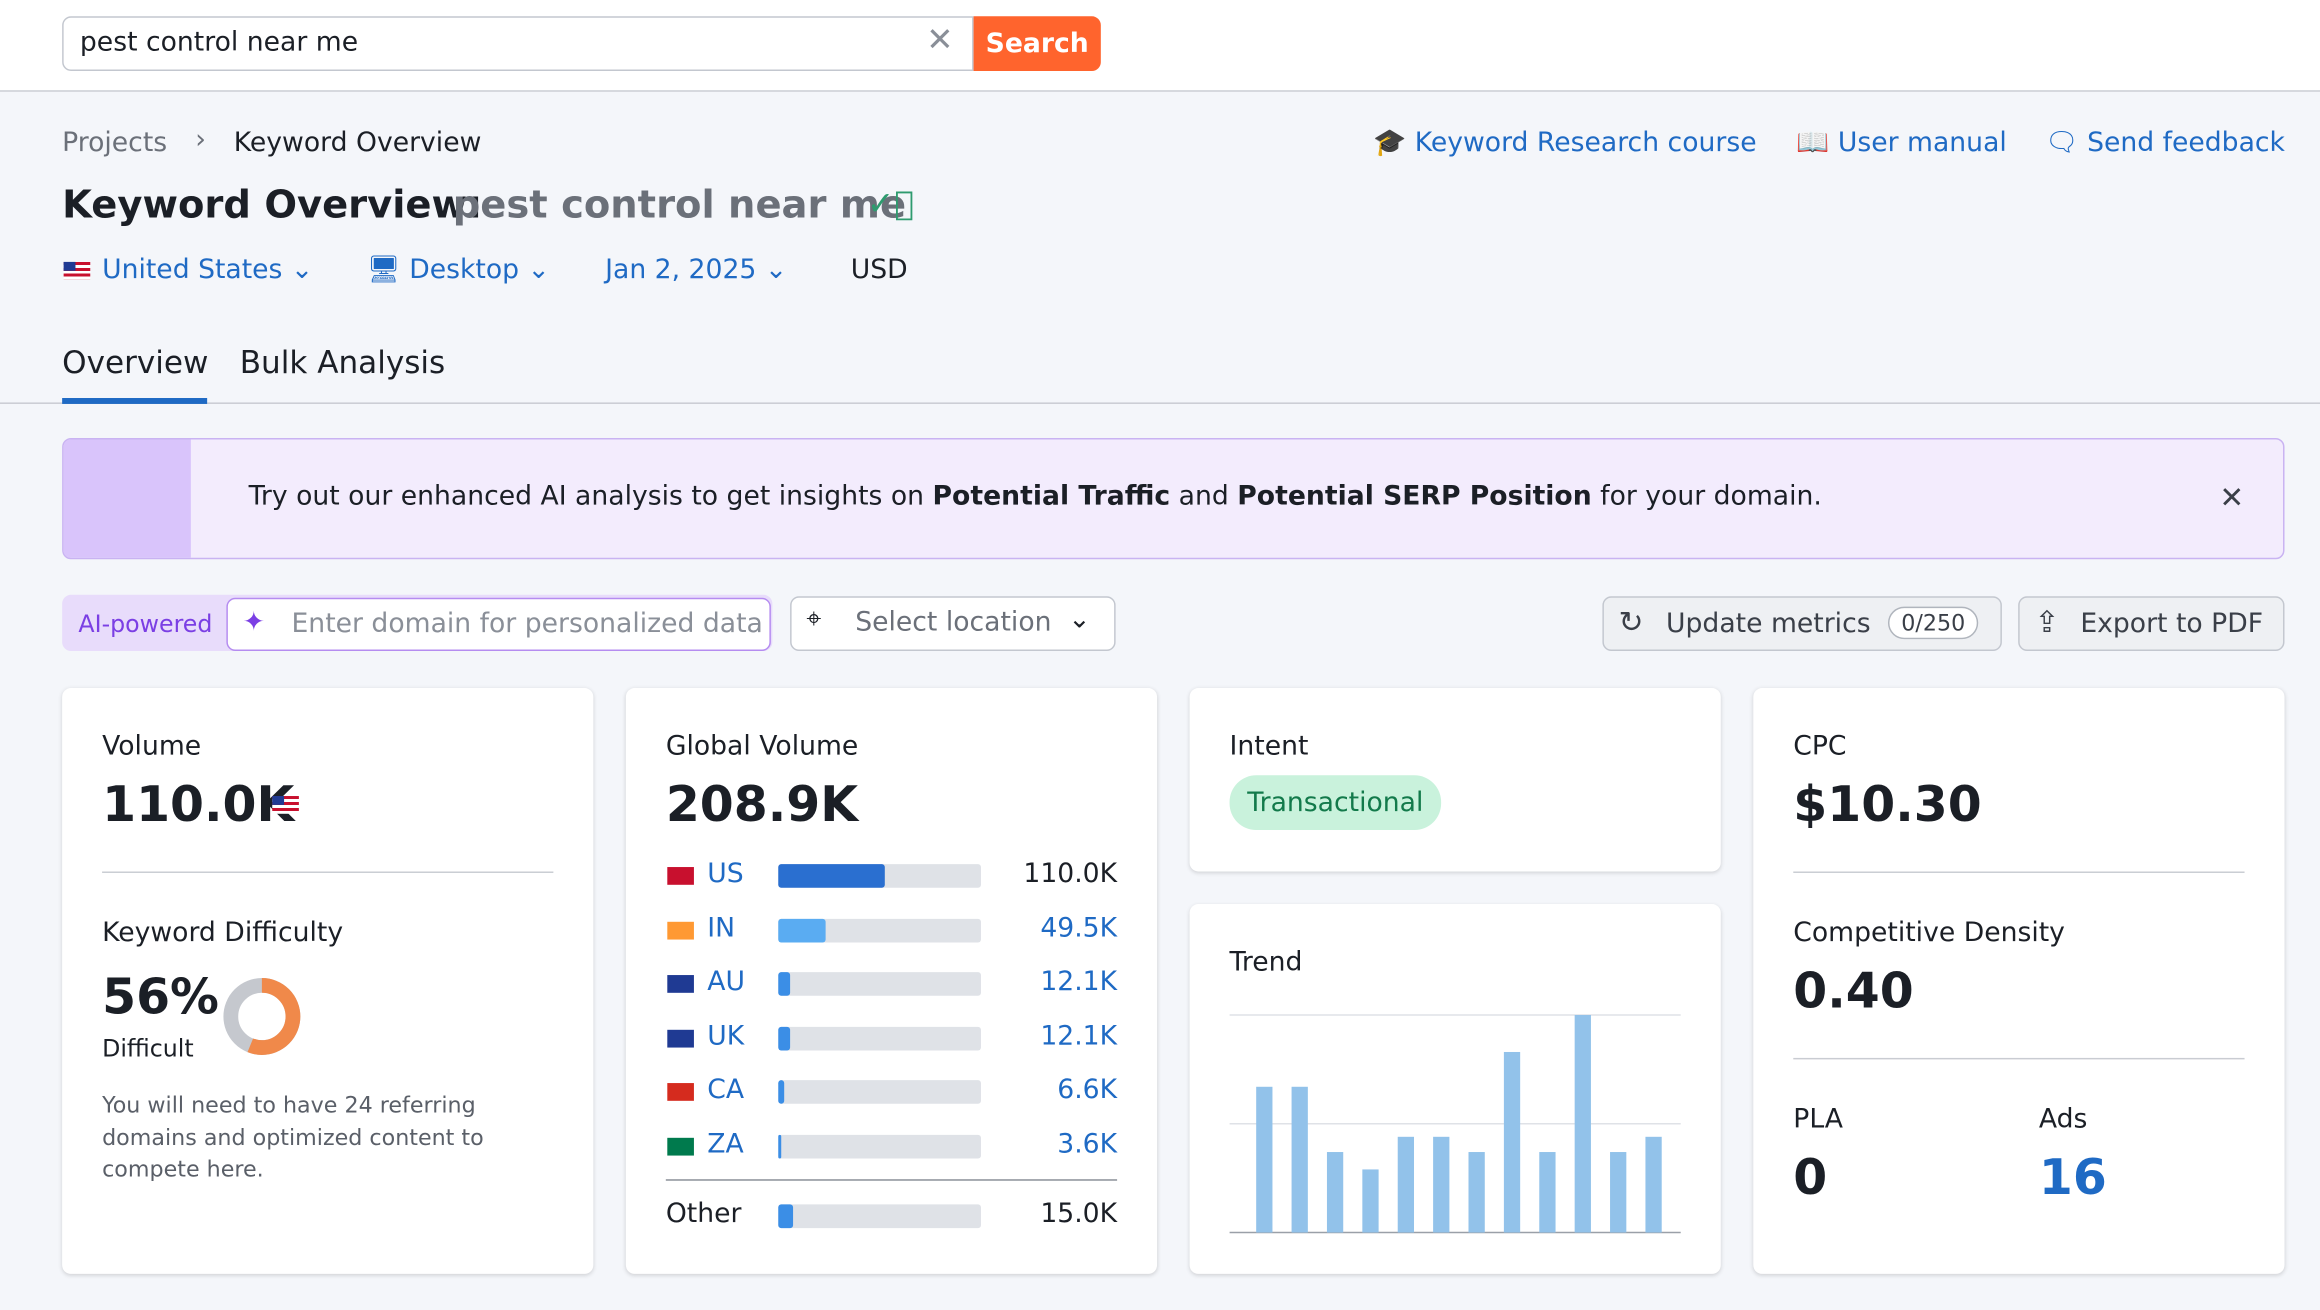 This screenshot has height=1310, width=2320. Describe the element at coordinates (703, 1214) in the screenshot. I see `other-label: Other` at that location.